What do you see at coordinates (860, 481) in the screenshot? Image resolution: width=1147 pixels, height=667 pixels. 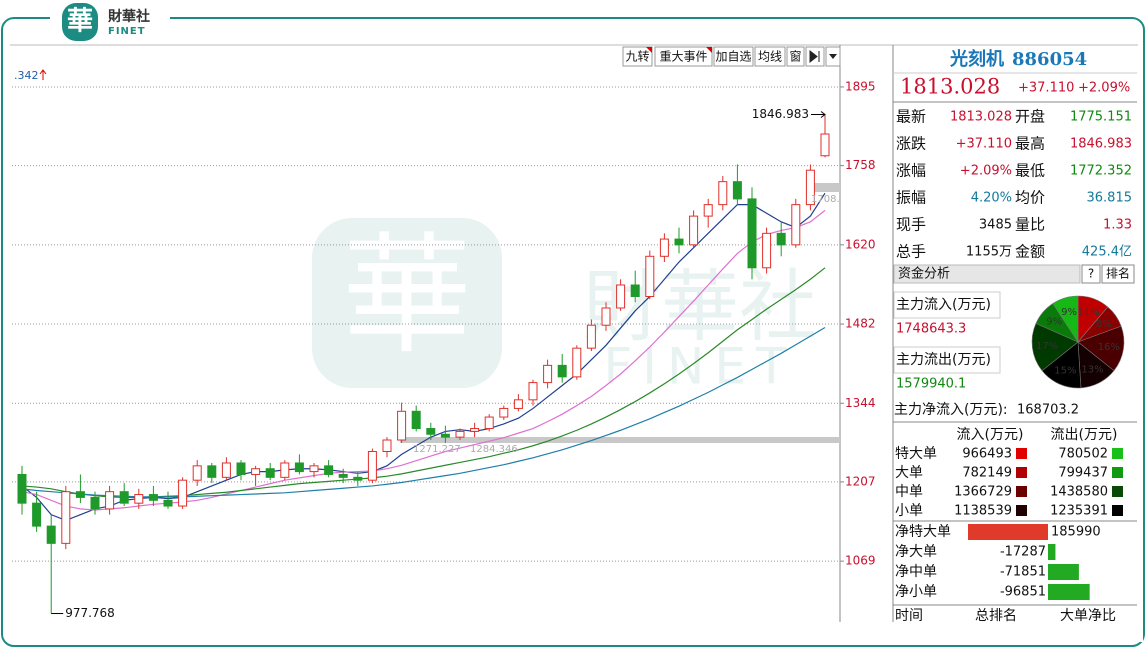 I see `y-tick-label: 1207` at bounding box center [860, 481].